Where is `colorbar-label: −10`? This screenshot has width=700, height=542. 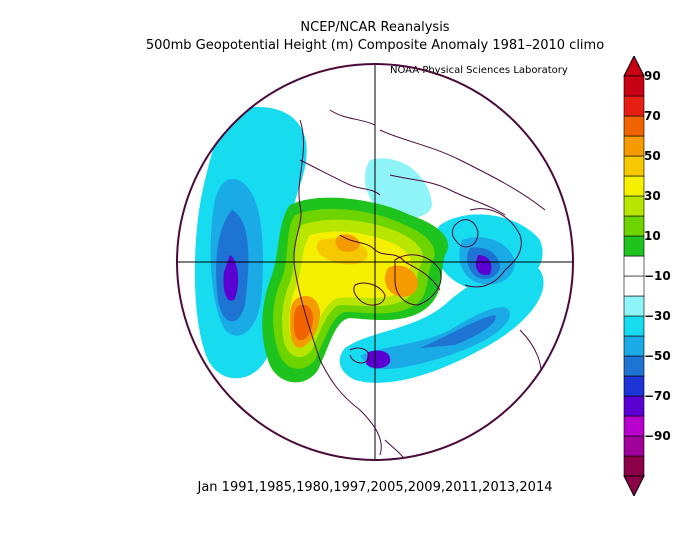 colorbar-label: −10 is located at coordinates (657, 276).